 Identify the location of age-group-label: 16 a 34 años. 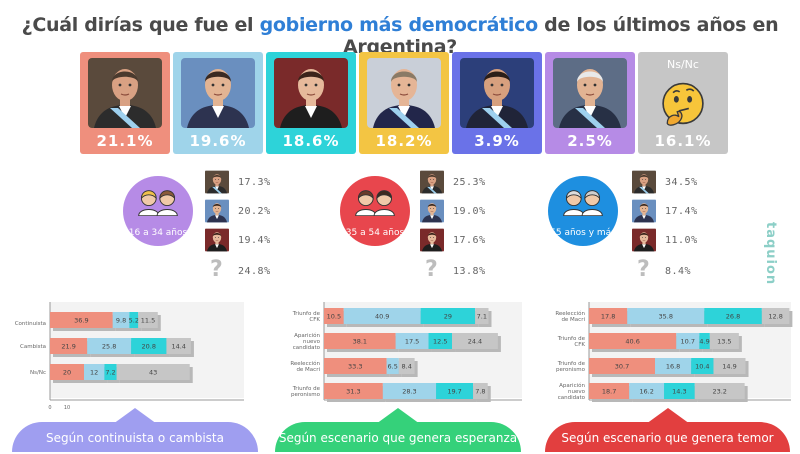
(158, 233).